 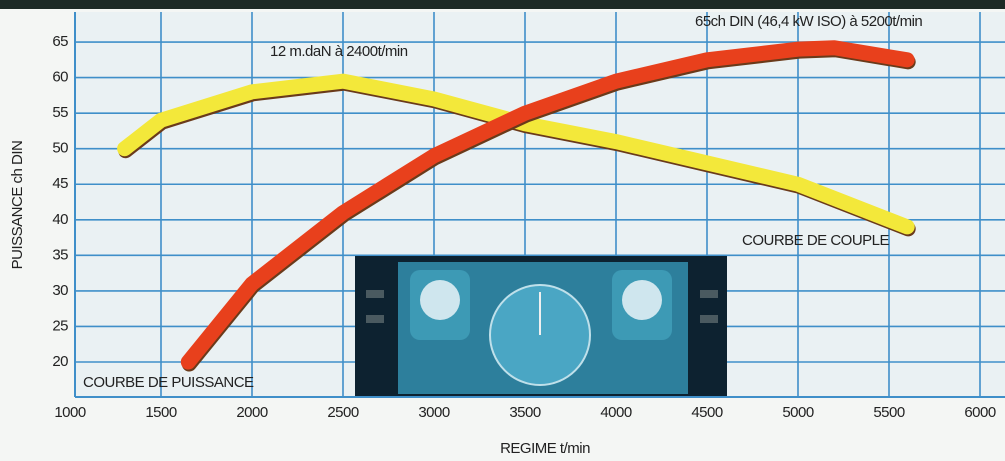 I want to click on annotation: 12 m.daN à 2400t/min, so click(x=339, y=51).